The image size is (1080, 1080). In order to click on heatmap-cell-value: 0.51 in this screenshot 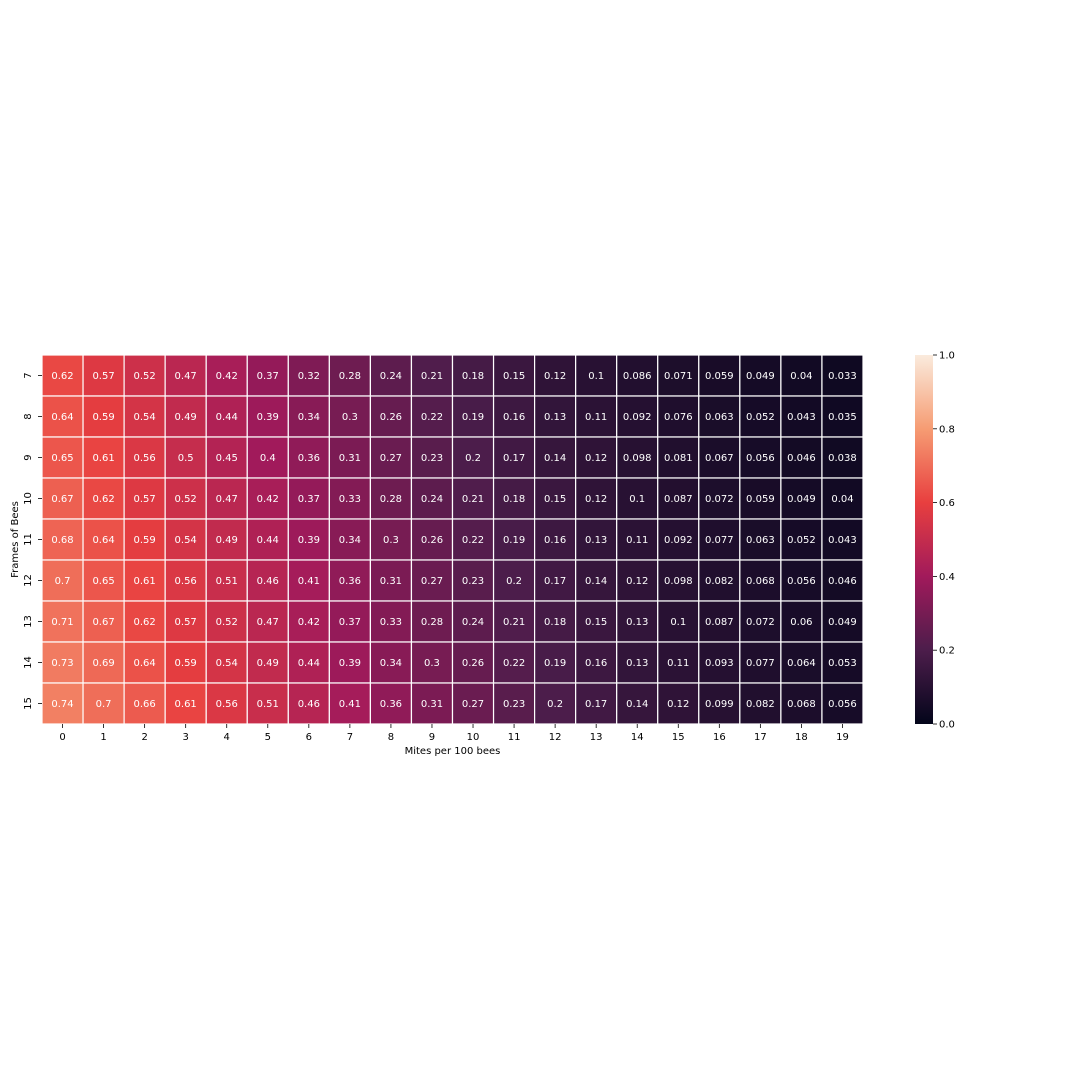, I will do `click(268, 704)`.